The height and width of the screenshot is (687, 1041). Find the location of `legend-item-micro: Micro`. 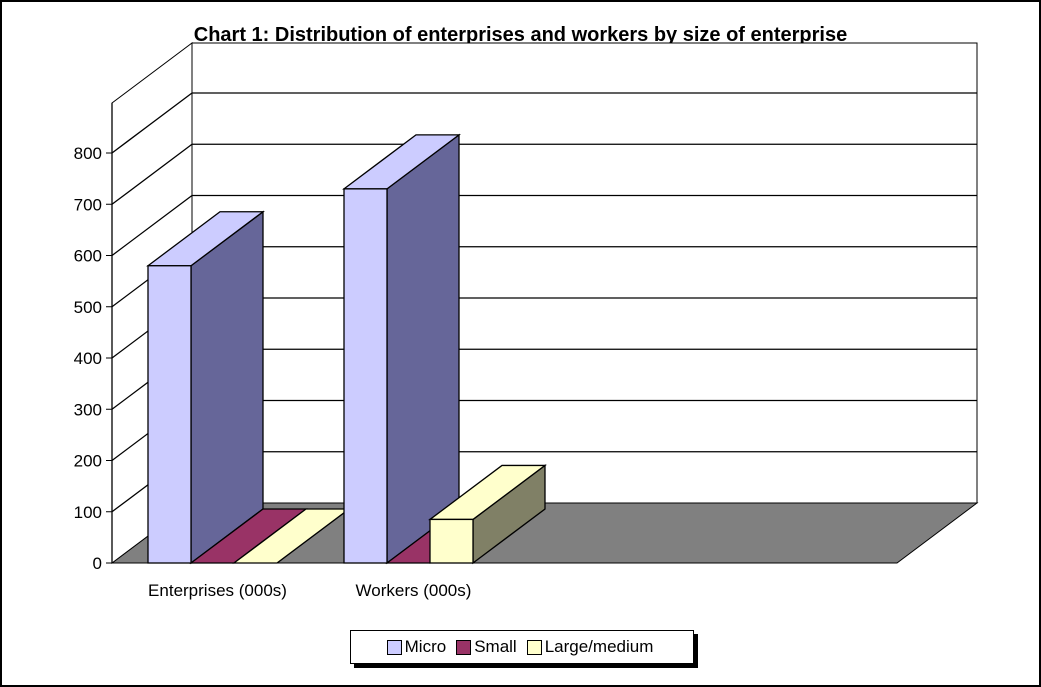

legend-item-micro: Micro is located at coordinates (416, 647).